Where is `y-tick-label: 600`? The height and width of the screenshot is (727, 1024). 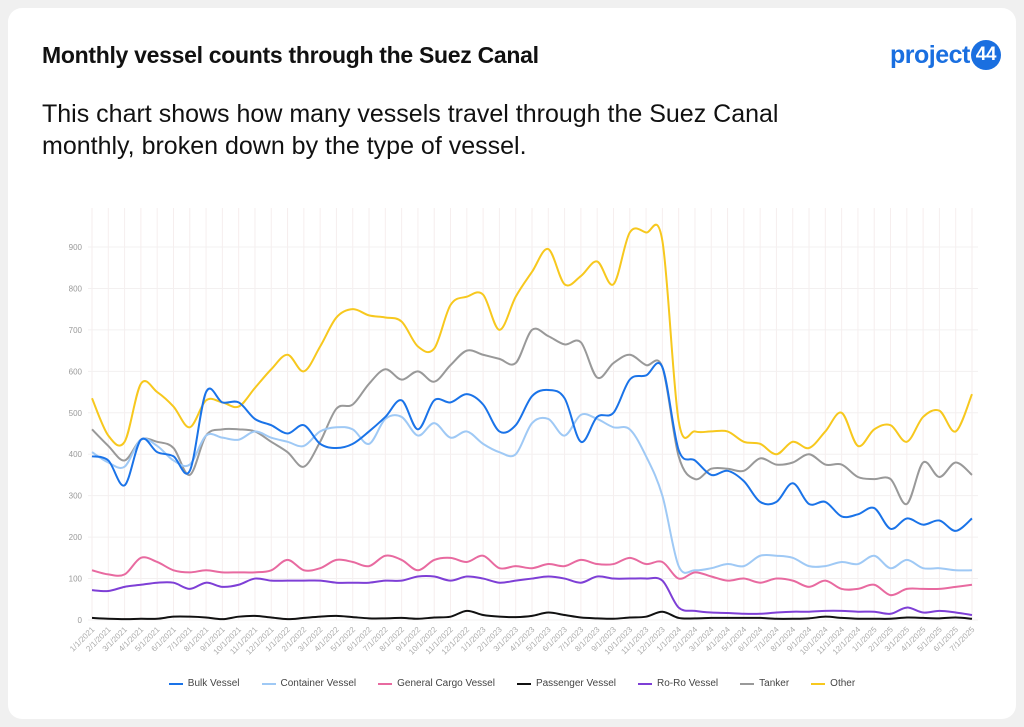
y-tick-label: 600 is located at coordinates (76, 371).